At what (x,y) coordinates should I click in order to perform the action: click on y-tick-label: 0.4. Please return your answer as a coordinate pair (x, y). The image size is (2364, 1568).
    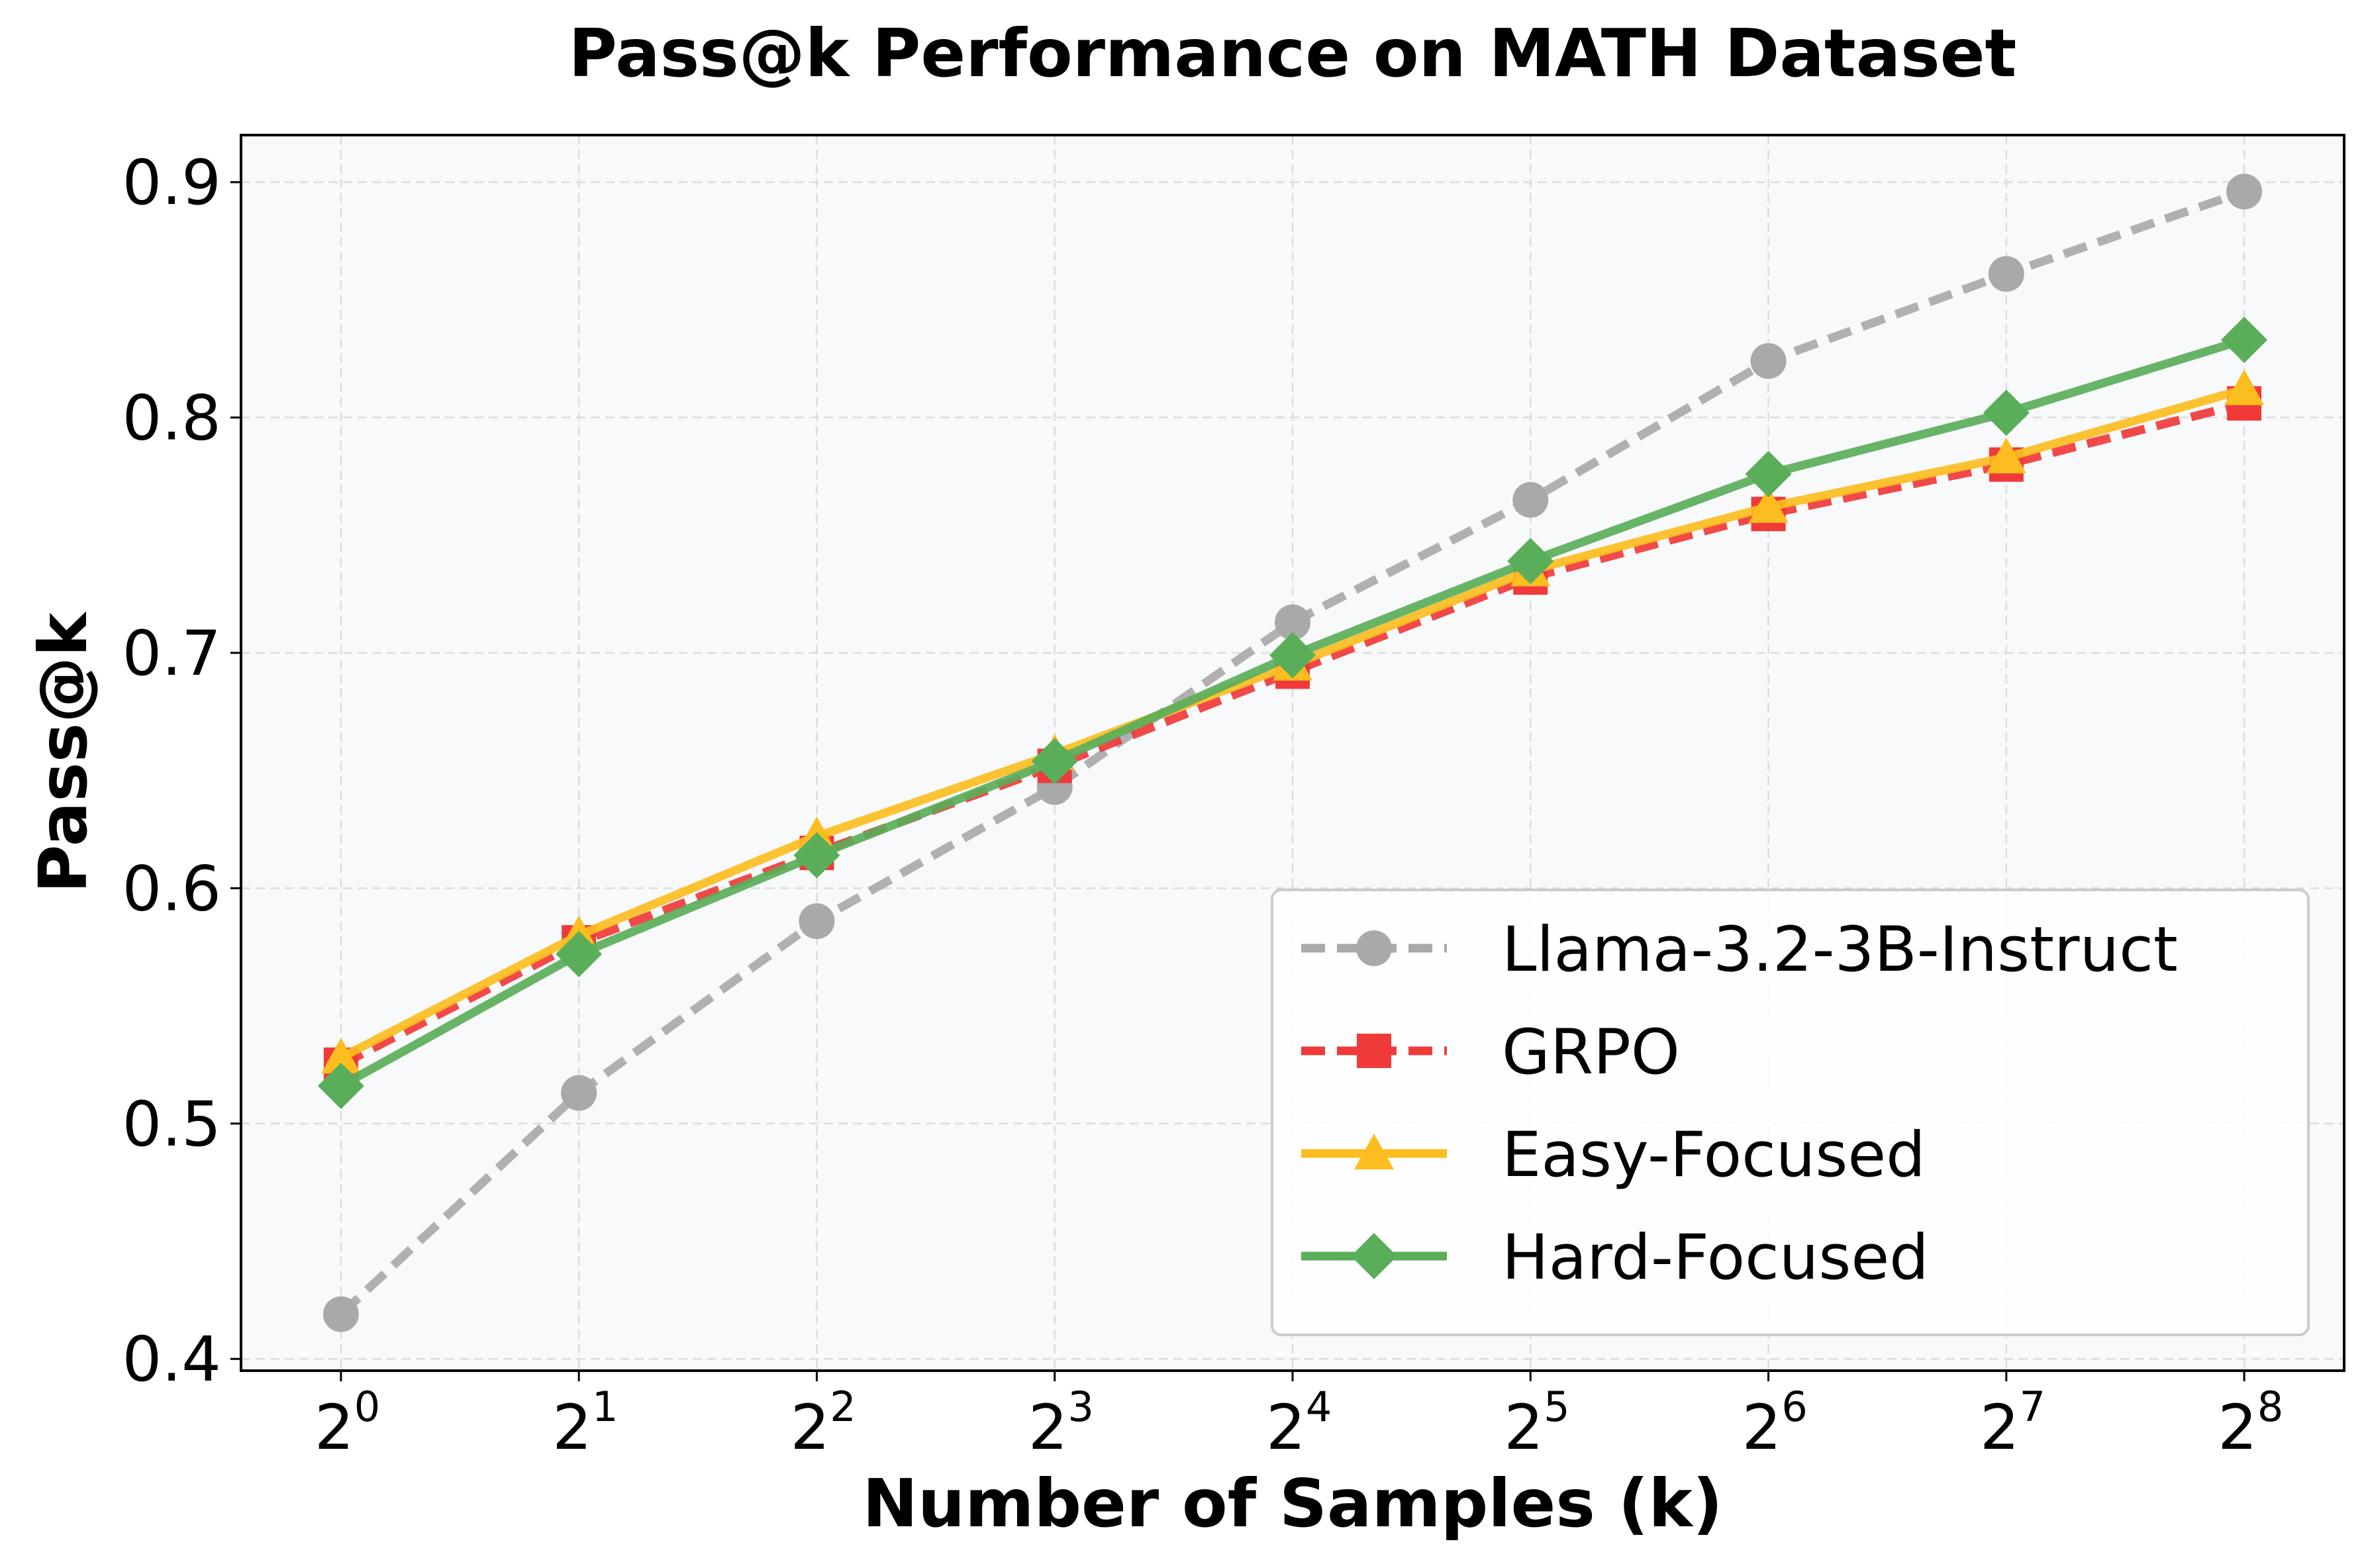
    Looking at the image, I should click on (173, 1360).